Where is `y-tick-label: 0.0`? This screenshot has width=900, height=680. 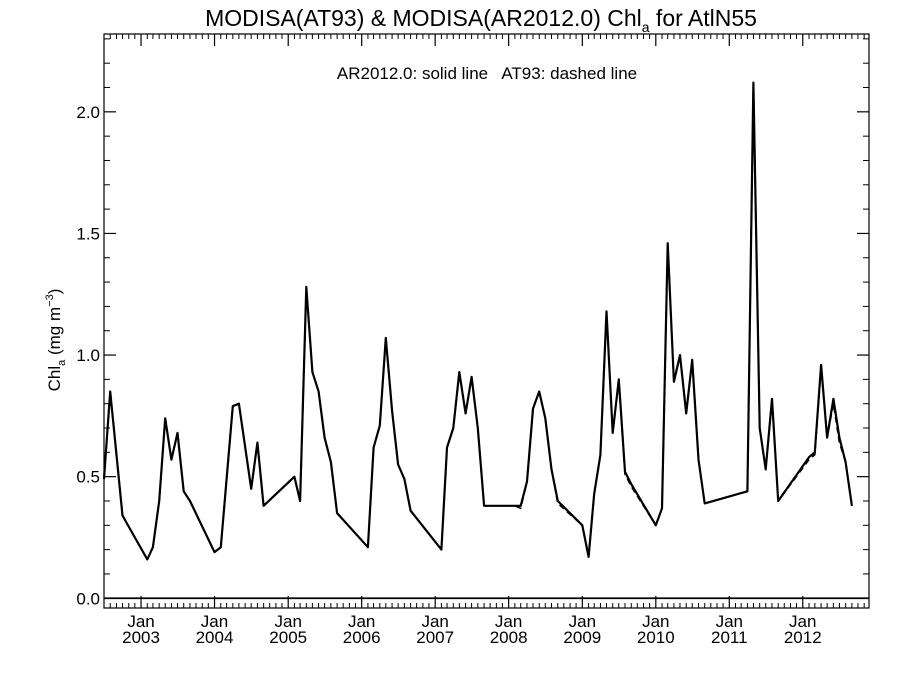 y-tick-label: 0.0 is located at coordinates (88, 598).